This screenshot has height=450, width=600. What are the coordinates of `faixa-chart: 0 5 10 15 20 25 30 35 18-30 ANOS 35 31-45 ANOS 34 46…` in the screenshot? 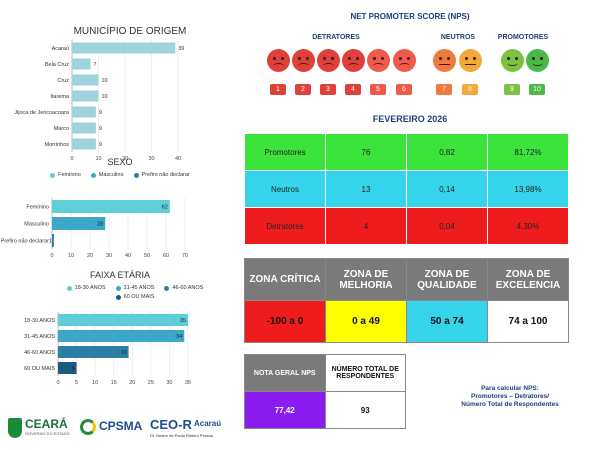 It's located at (107, 349).